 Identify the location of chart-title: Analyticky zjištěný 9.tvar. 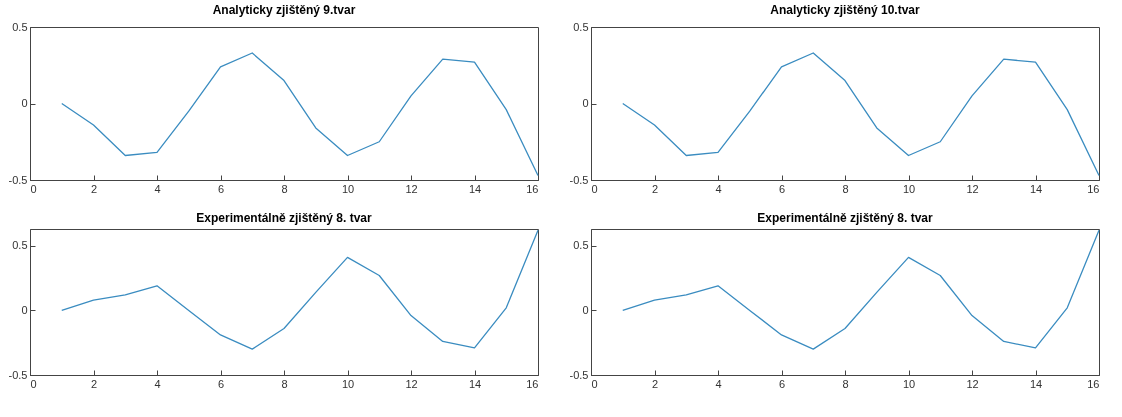
(284, 10).